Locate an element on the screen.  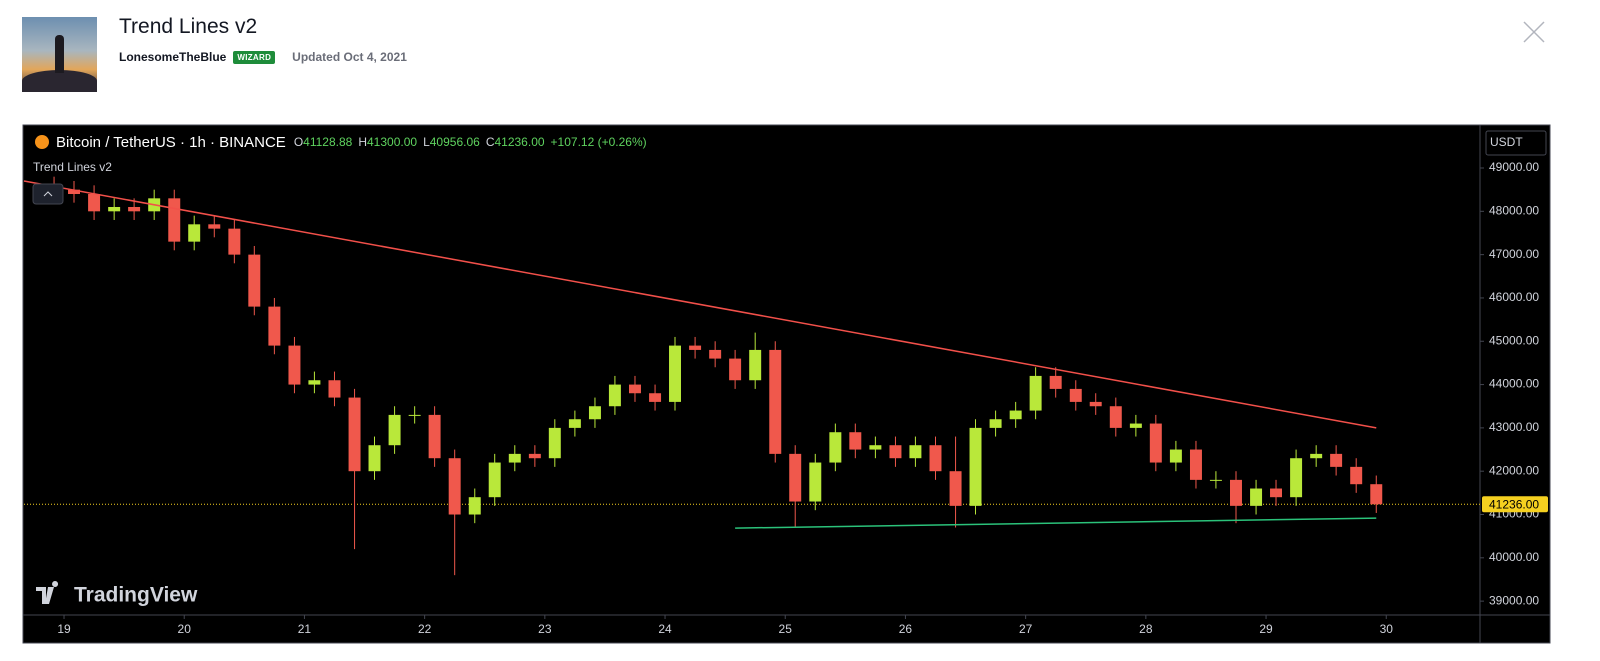
y-tick-label: 40000.00 is located at coordinates (1514, 557).